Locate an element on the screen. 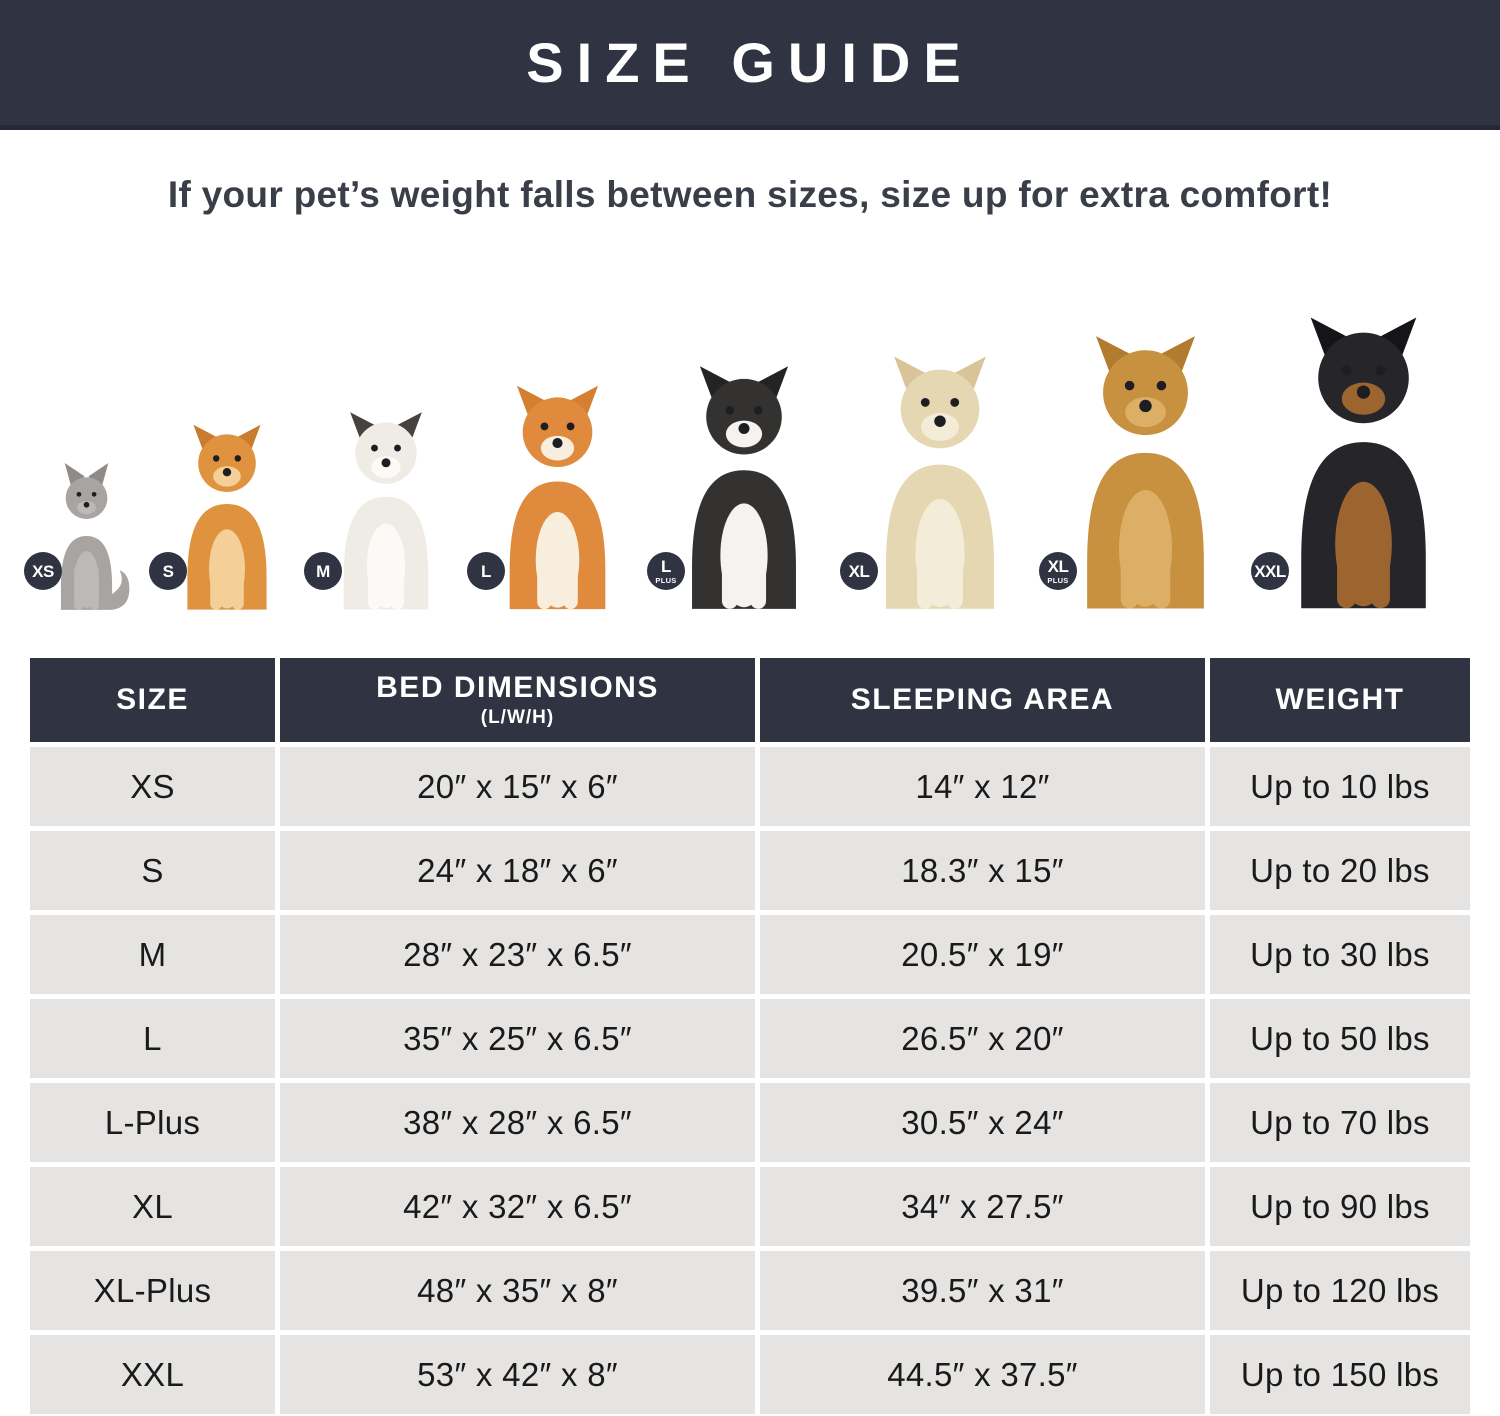  cell-sleep: 34″ x 27.5″ is located at coordinates (982, 1206).